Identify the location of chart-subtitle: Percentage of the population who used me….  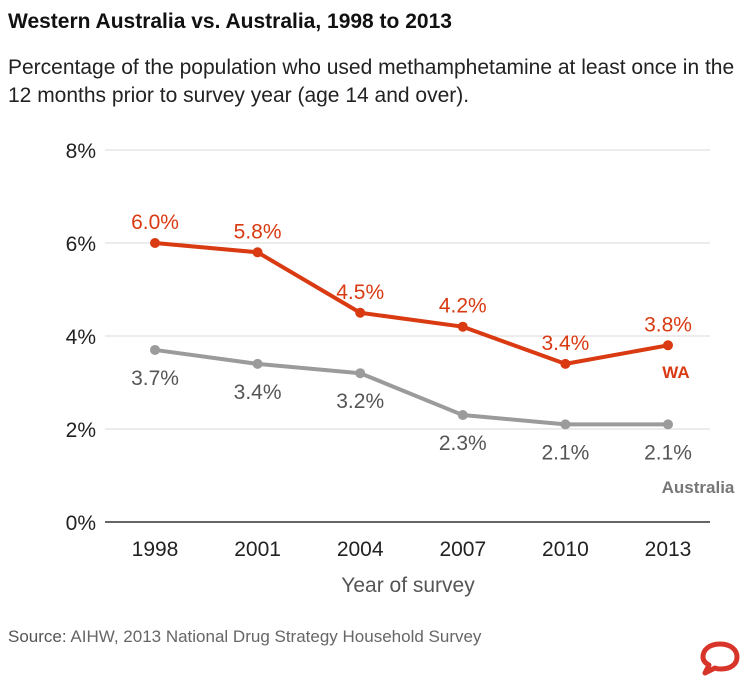
(371, 81).